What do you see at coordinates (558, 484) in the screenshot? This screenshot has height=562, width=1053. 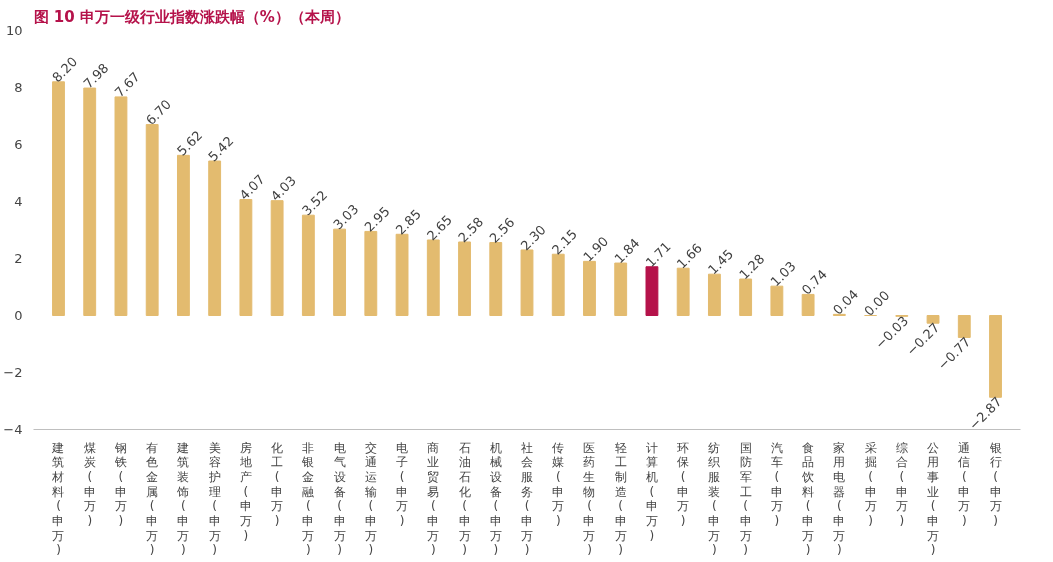 I see `x-tick-label: 传媒(申万)` at bounding box center [558, 484].